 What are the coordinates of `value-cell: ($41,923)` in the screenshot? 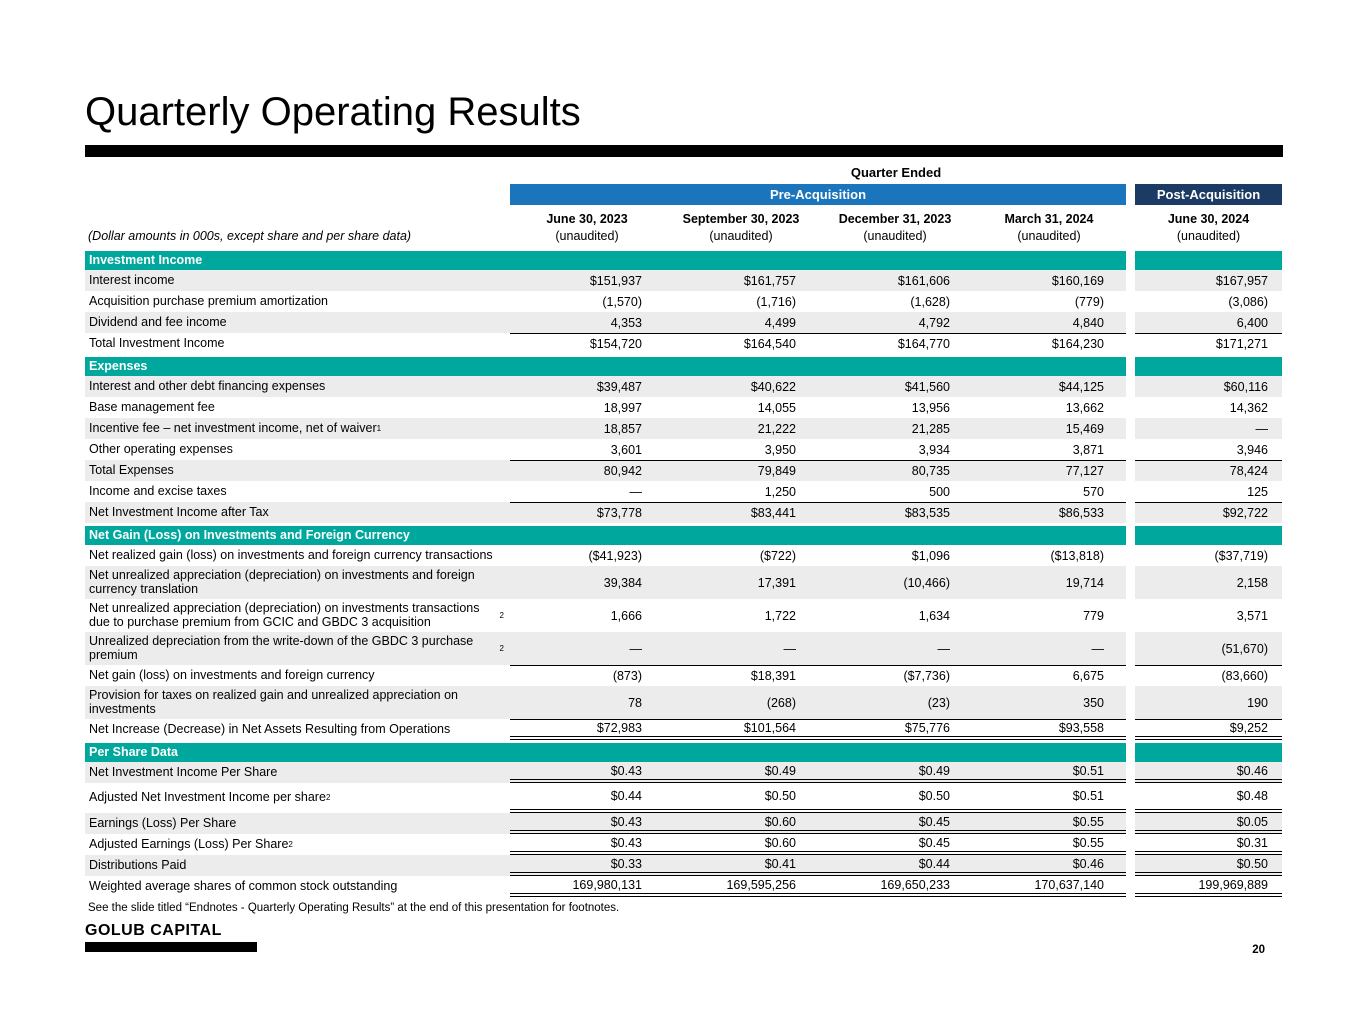 It's located at (615, 555).